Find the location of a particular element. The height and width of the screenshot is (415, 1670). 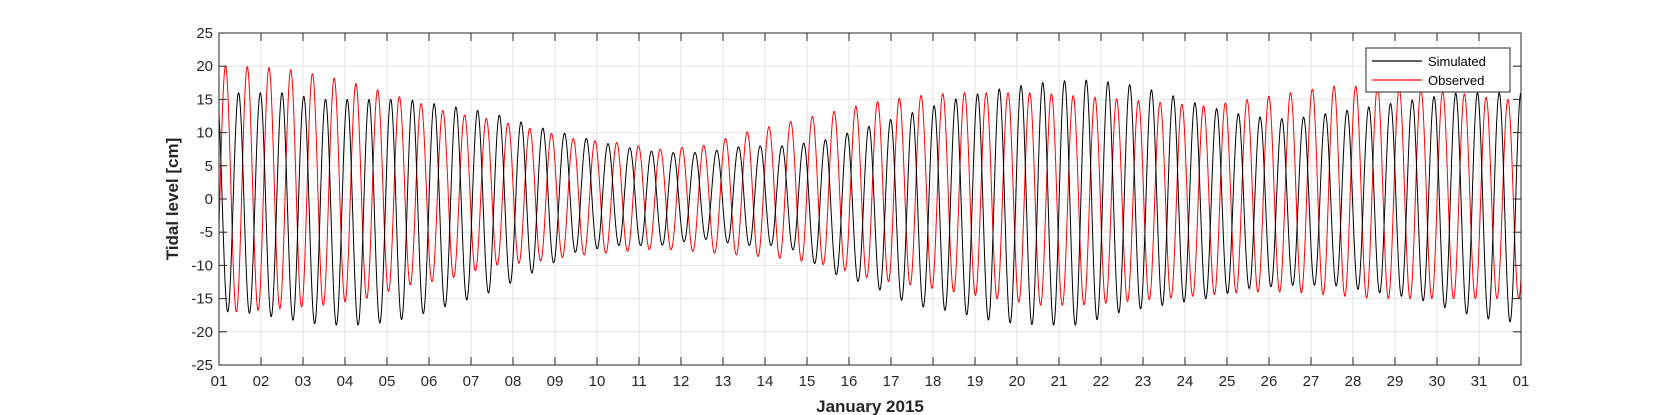

x-tick-label: 05 is located at coordinates (387, 381).